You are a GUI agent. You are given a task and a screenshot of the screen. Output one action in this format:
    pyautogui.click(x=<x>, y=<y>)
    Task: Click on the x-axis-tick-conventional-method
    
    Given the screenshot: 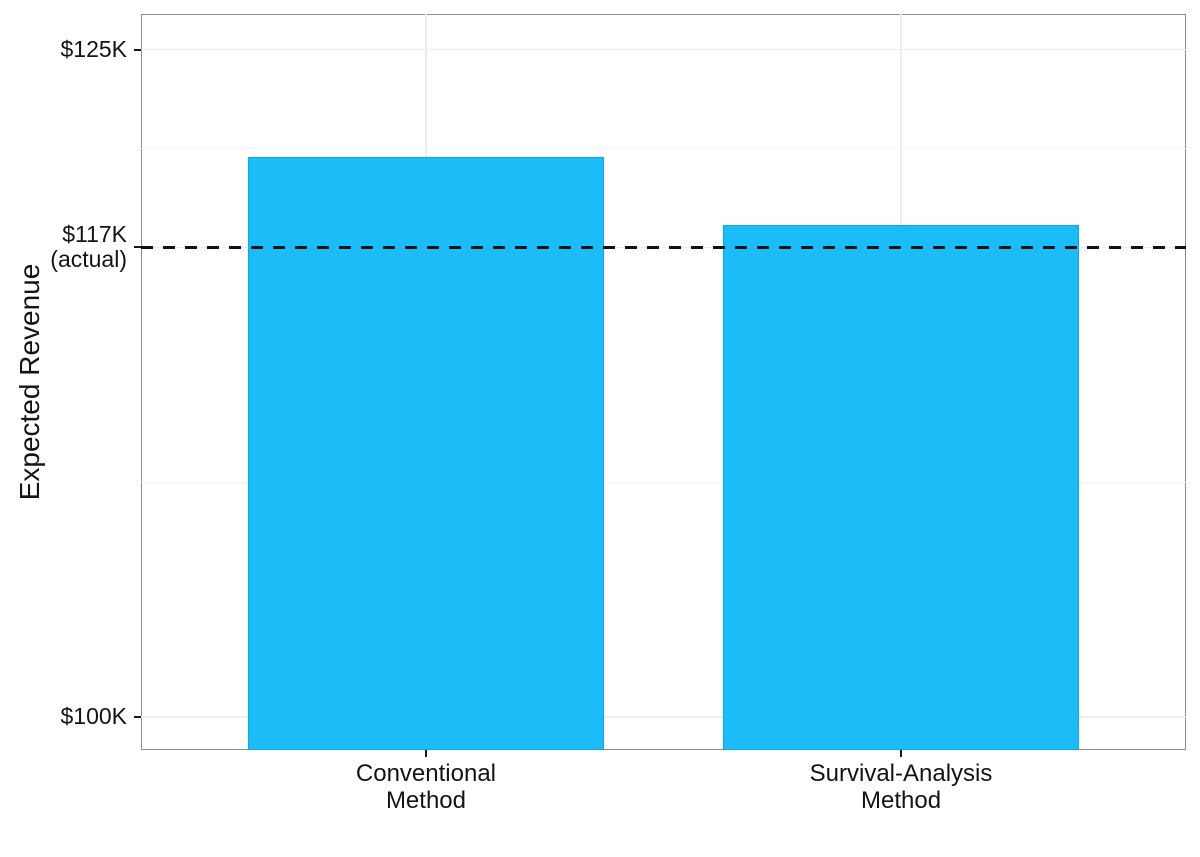 What is the action you would take?
    pyautogui.click(x=425, y=753)
    